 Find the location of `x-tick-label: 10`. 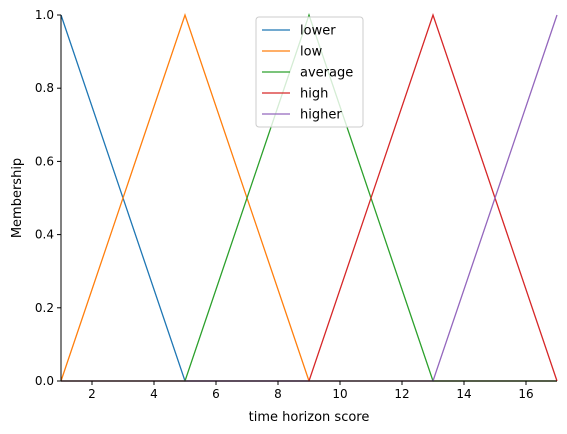

x-tick-label: 10 is located at coordinates (339, 394).